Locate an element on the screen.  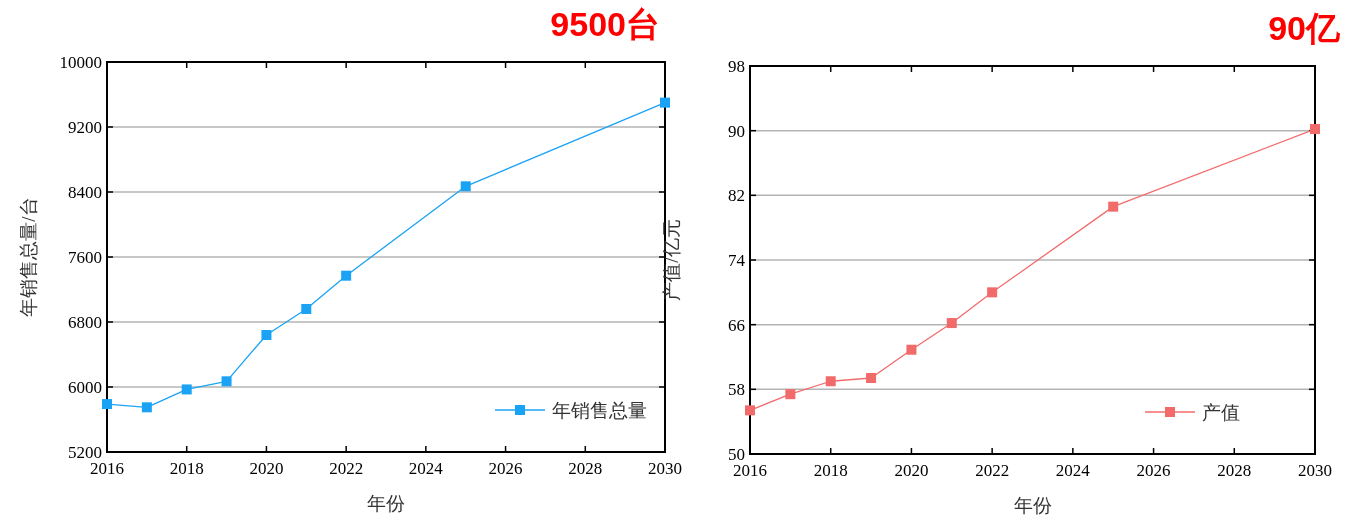
y-tick-label: 50 is located at coordinates (736, 454).